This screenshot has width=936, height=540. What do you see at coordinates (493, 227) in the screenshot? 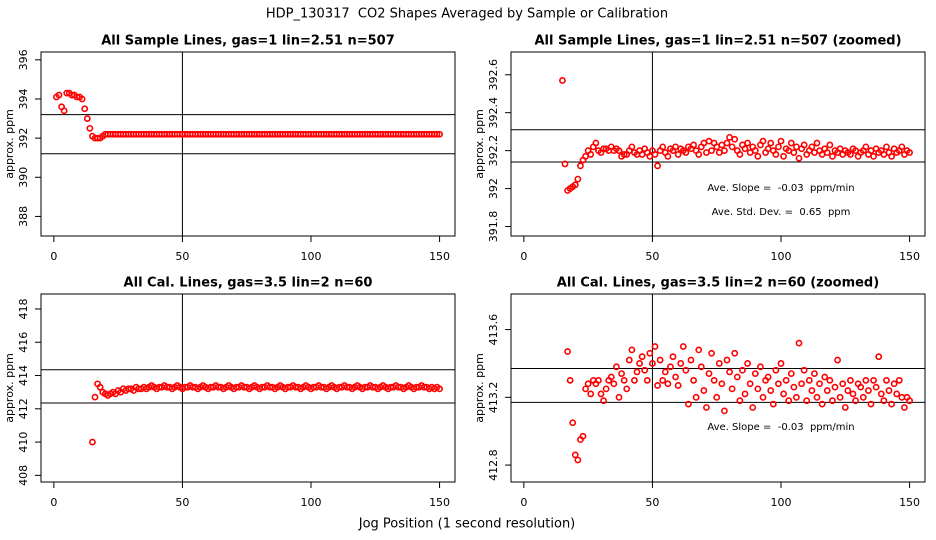
I see `y-tick-label: 391.8` at bounding box center [493, 227].